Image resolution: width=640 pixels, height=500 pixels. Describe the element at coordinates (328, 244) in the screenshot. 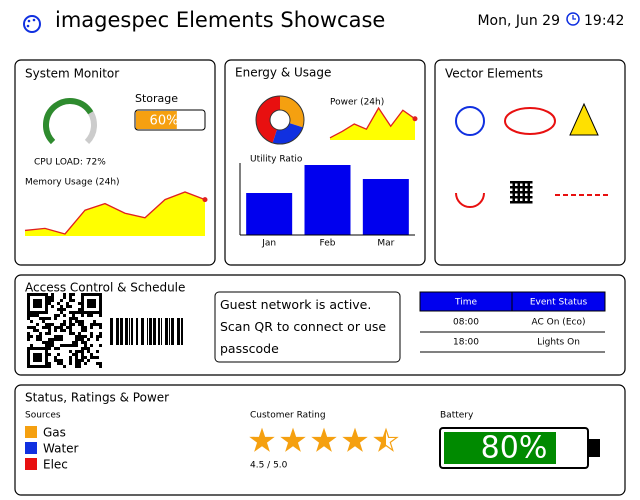

I see `x-tick-label: Feb` at that location.